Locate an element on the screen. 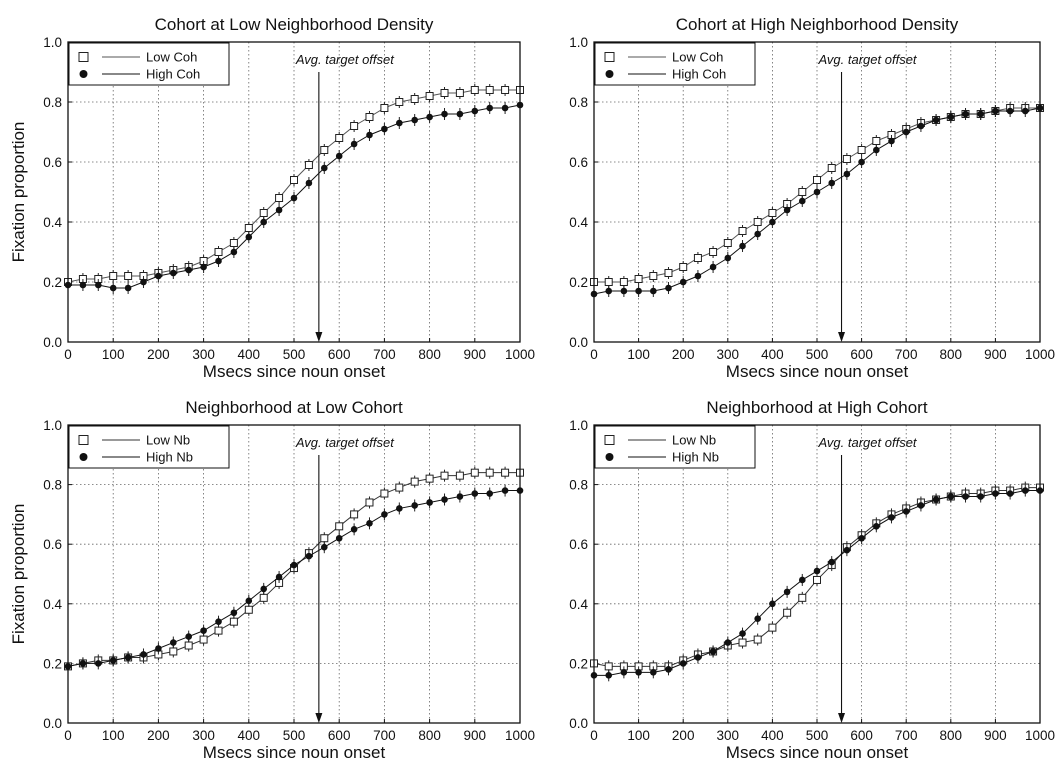 Image resolution: width=1058 pixels, height=766 pixels. x-tick-label: 500 is located at coordinates (294, 735).